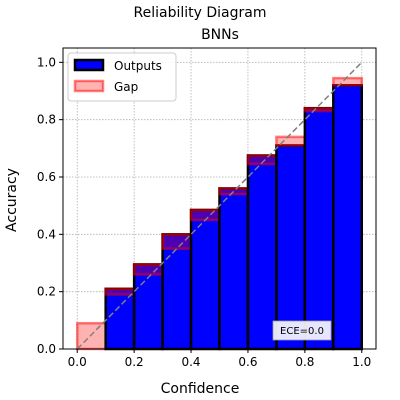  What do you see at coordinates (89, 86) in the screenshot?
I see `legend-gap-swatch` at bounding box center [89, 86].